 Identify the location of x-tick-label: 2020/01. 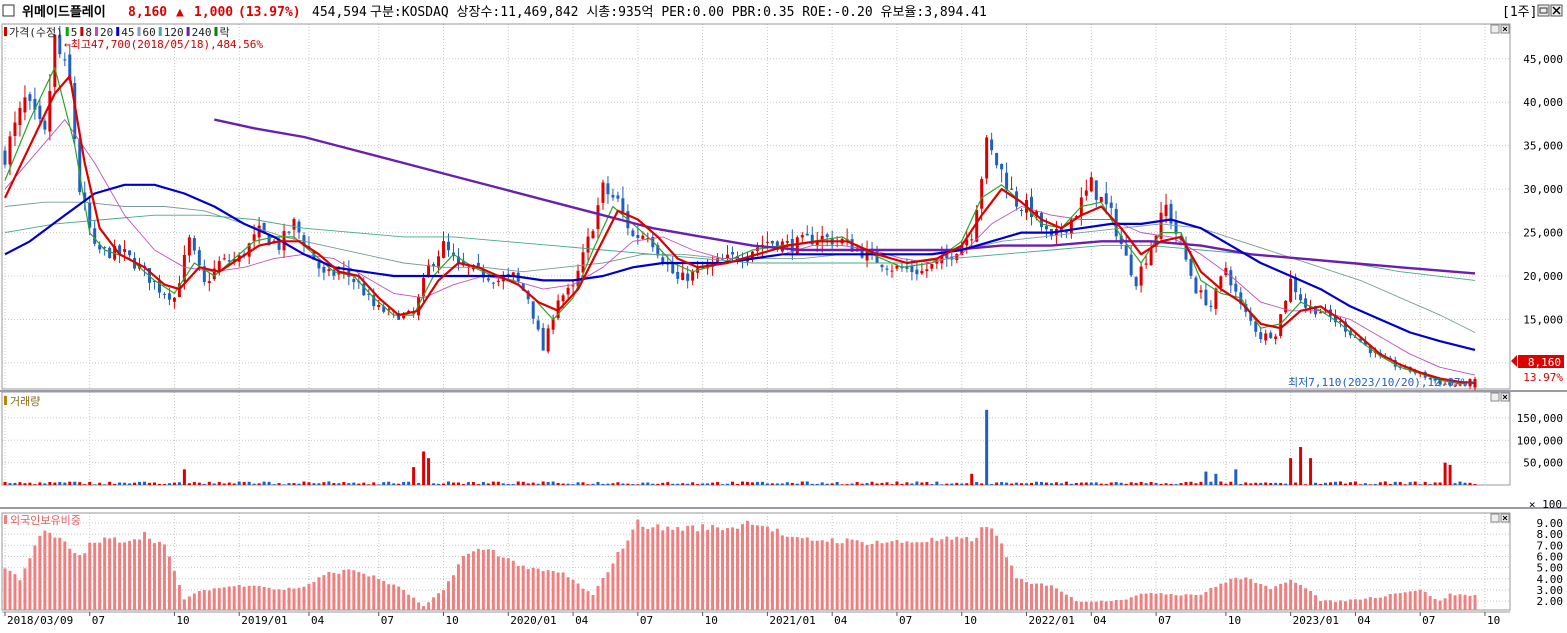
(533, 620).